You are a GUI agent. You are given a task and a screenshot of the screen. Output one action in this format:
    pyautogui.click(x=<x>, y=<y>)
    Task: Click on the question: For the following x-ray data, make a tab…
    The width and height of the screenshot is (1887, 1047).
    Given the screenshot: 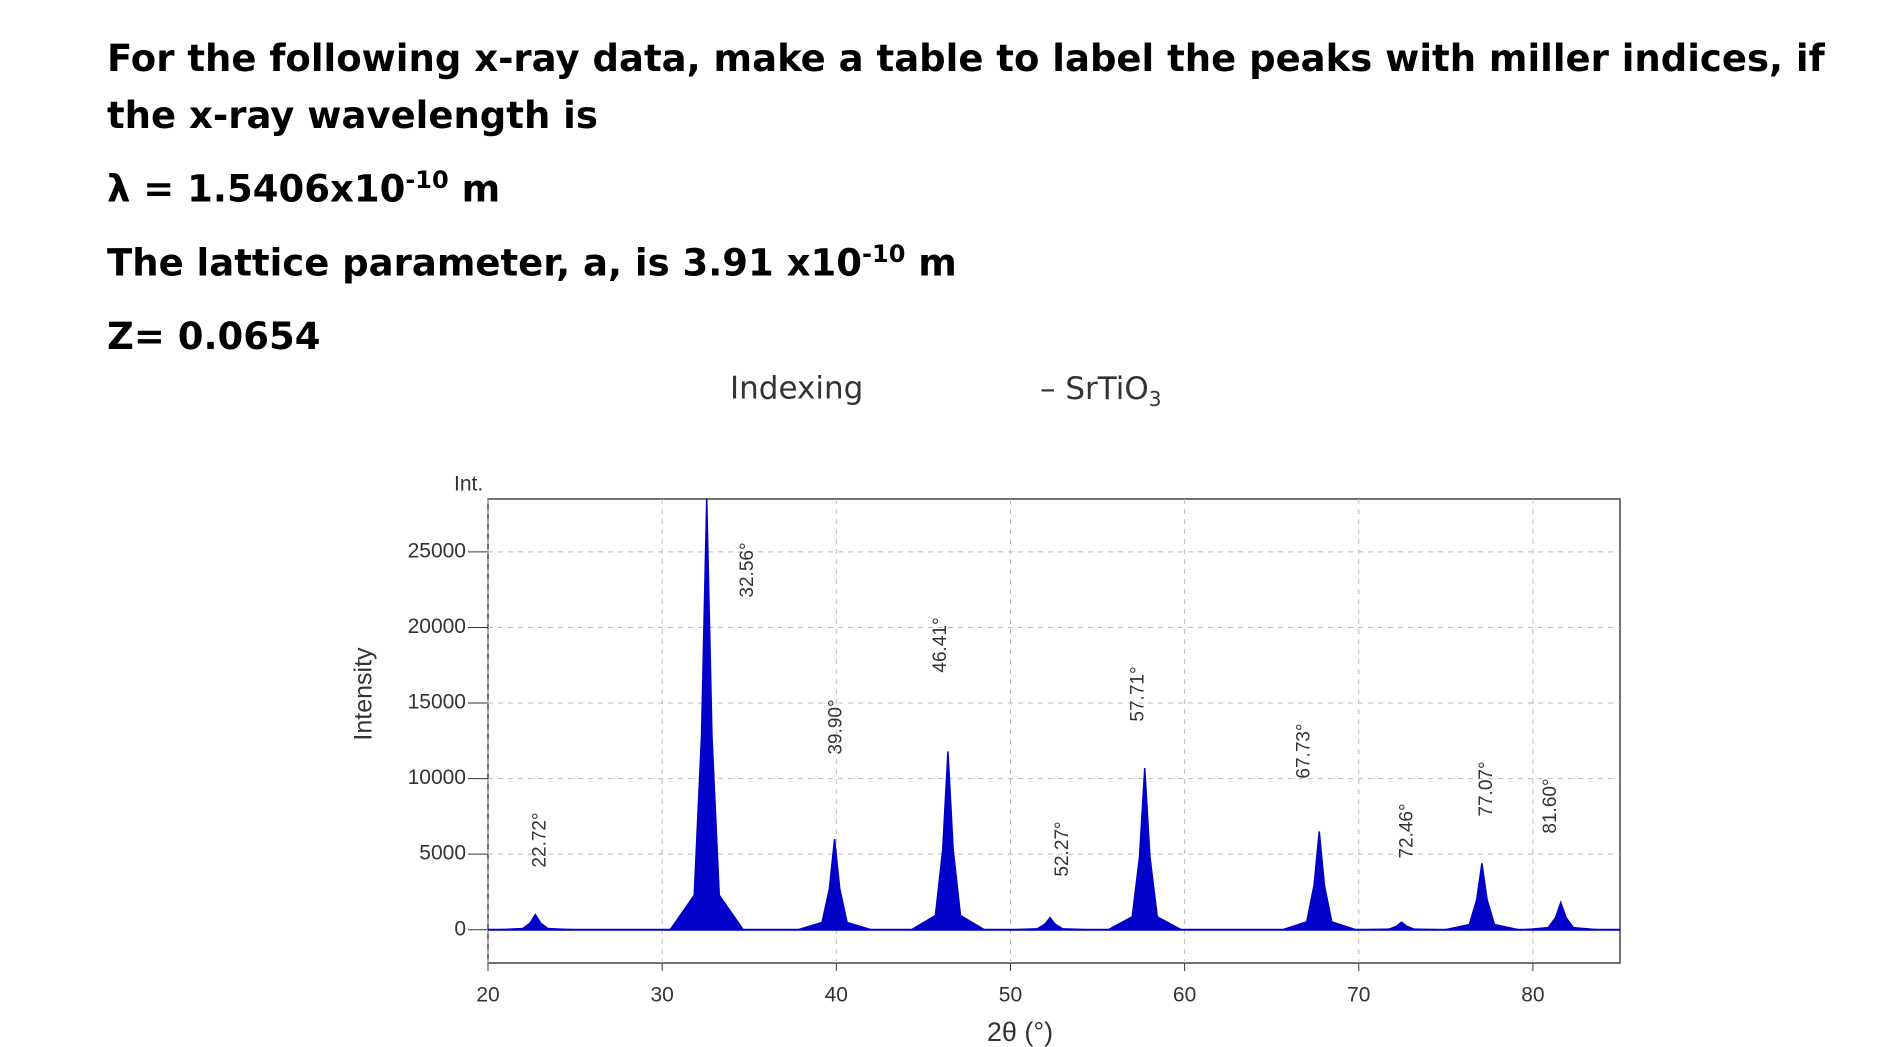 What is the action you would take?
    pyautogui.click(x=966, y=87)
    